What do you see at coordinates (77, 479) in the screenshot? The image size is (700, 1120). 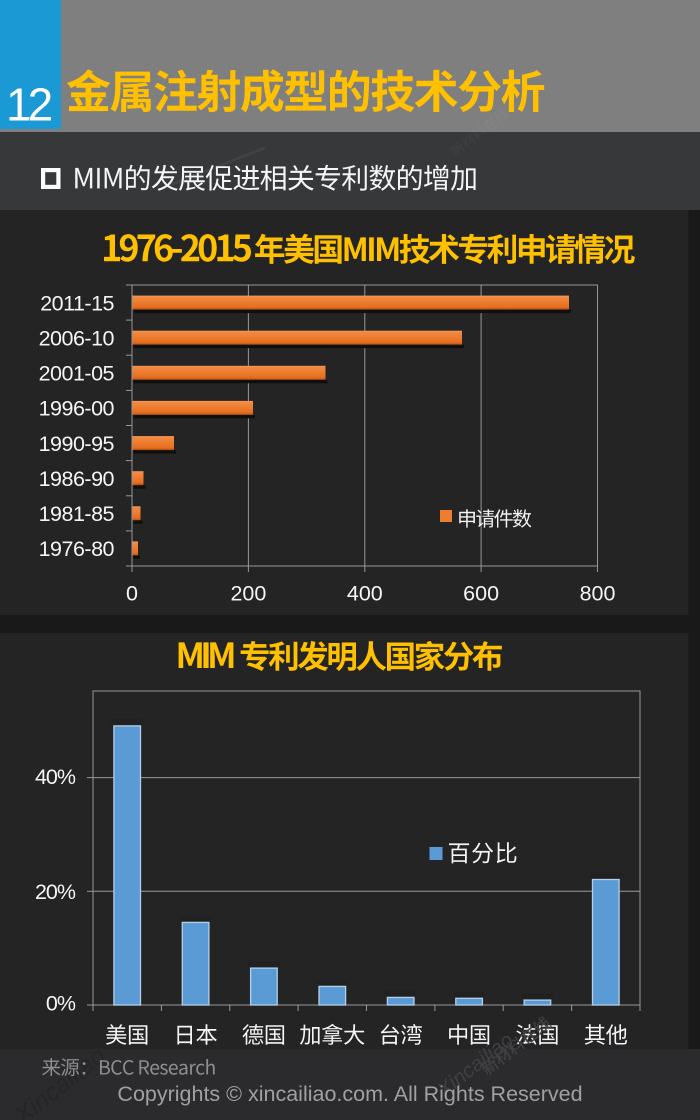 I see `svg-text: 1986-90` at bounding box center [77, 479].